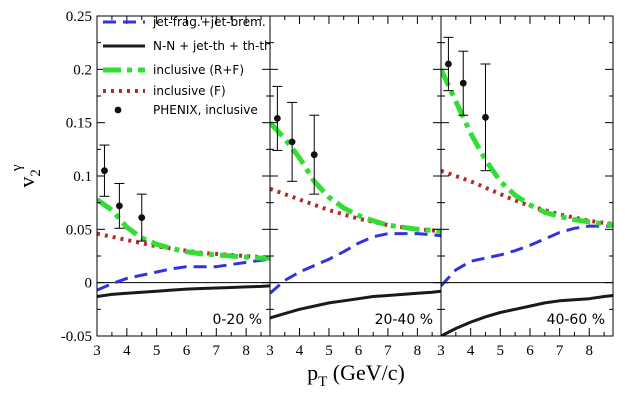  I want to click on y-tick-label: 0.15, so click(79, 124).